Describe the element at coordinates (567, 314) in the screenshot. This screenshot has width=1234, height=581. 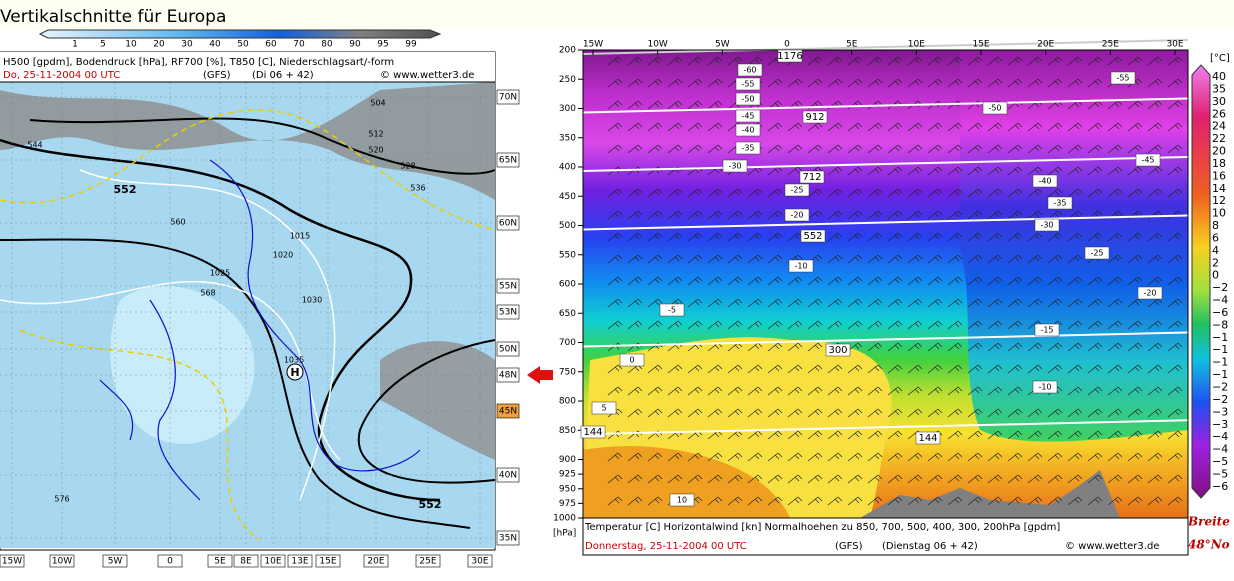
I see `pressure-label: 650` at that location.